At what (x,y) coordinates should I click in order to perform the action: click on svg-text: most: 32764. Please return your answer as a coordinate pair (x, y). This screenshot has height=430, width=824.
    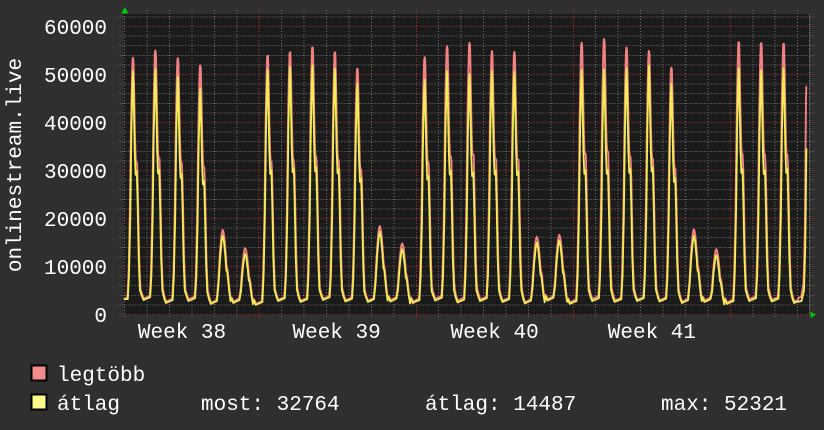
    Looking at the image, I should click on (270, 405).